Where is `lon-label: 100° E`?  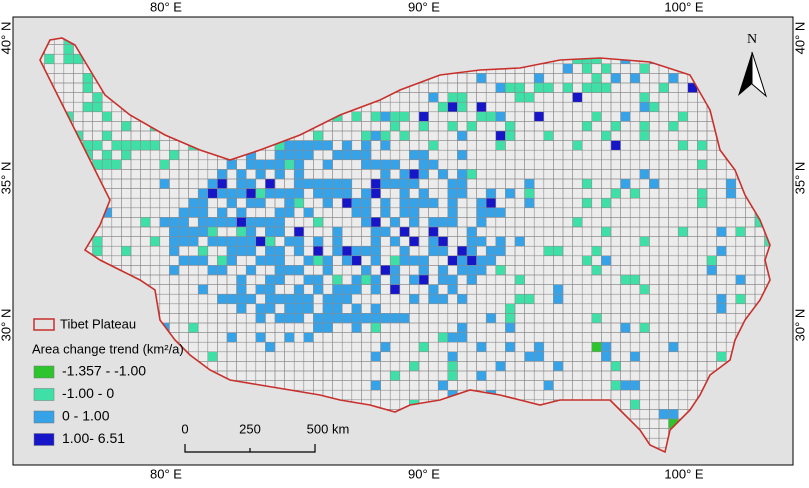 lon-label: 100° E is located at coordinates (684, 7).